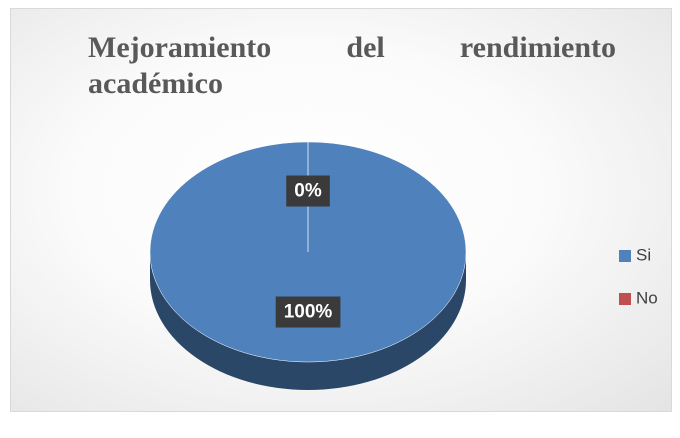  Describe the element at coordinates (643, 254) in the screenshot. I see `legend-label: Si` at that location.